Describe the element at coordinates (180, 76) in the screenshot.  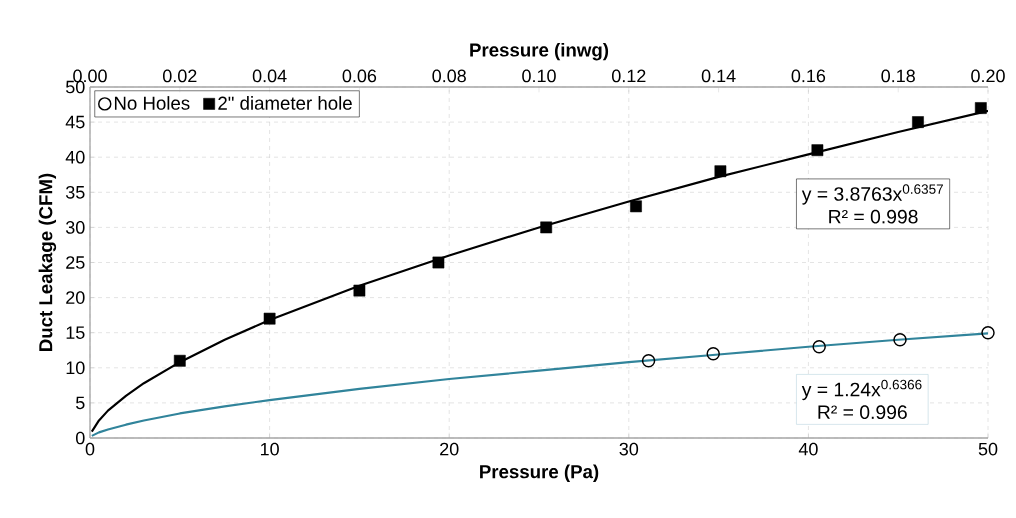
I see `x2-tick-label: 0.02` at that location.